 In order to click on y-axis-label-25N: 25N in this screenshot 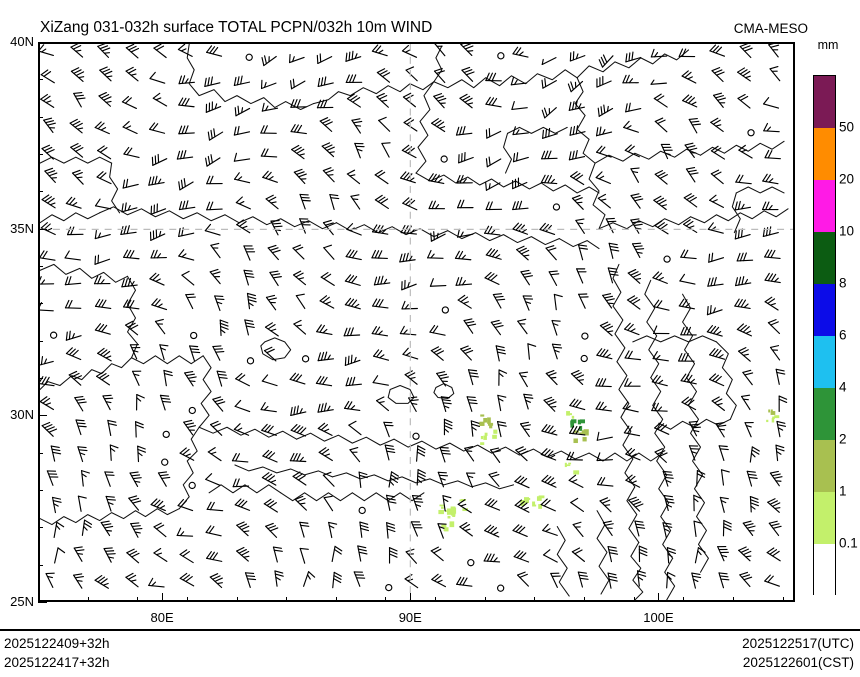, I will do `click(22, 601)`.